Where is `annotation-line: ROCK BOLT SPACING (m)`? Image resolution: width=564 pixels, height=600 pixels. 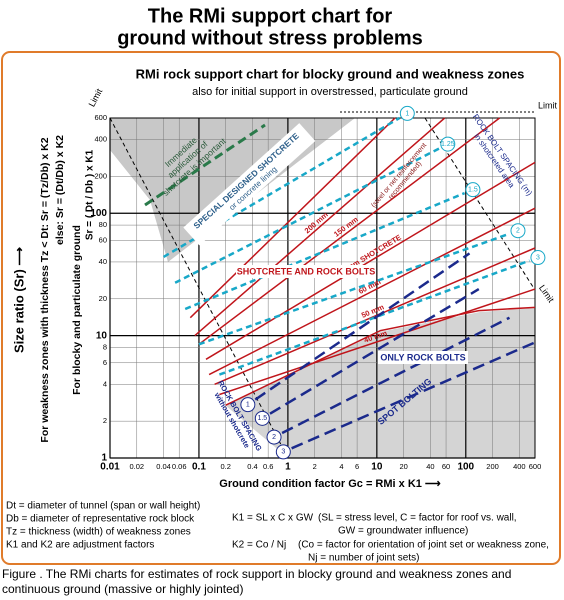
annotation-line: ROCK BOLT SPACING (m) is located at coordinates (502, 154).